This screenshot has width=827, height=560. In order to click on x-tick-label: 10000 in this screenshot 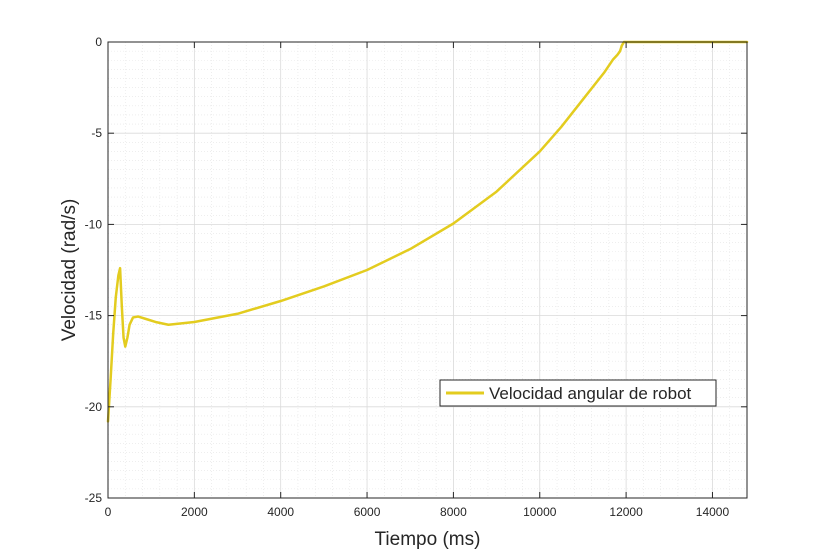, I will do `click(540, 512)`.